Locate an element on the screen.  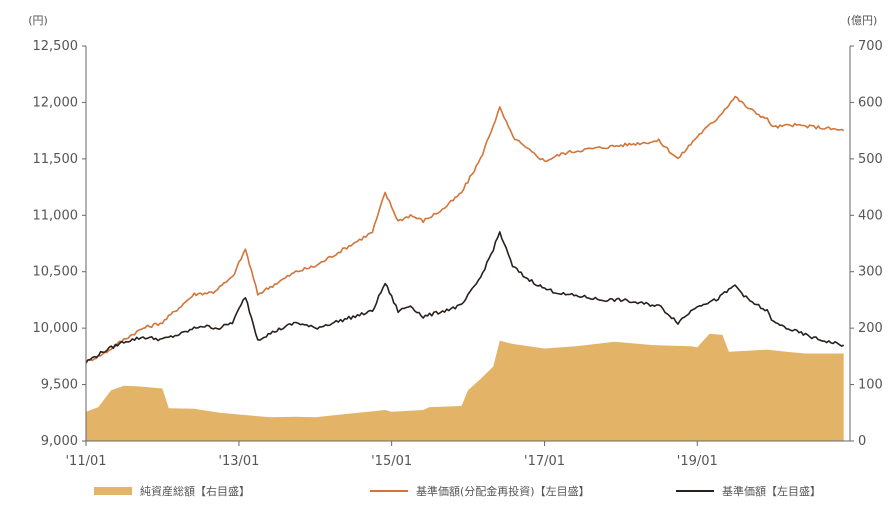
x-tick-label: '13/01 is located at coordinates (238, 461).